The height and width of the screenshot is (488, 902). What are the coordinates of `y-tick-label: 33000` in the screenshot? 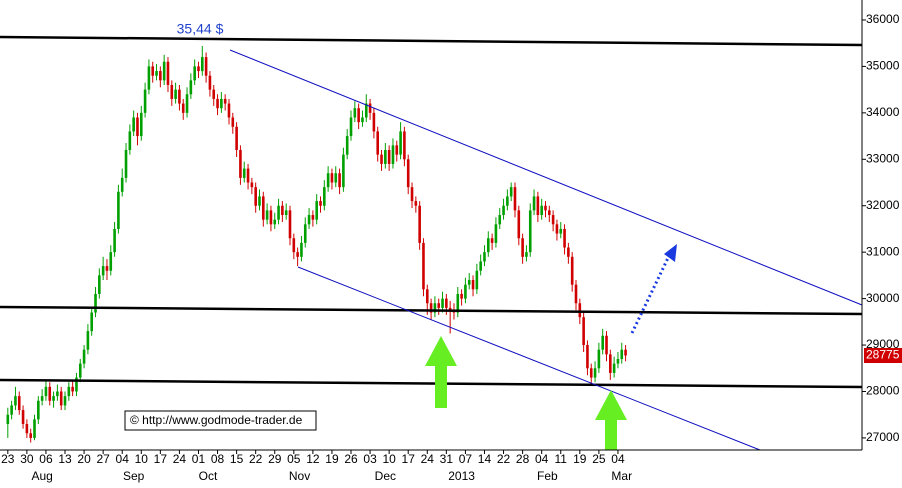 It's located at (883, 158).